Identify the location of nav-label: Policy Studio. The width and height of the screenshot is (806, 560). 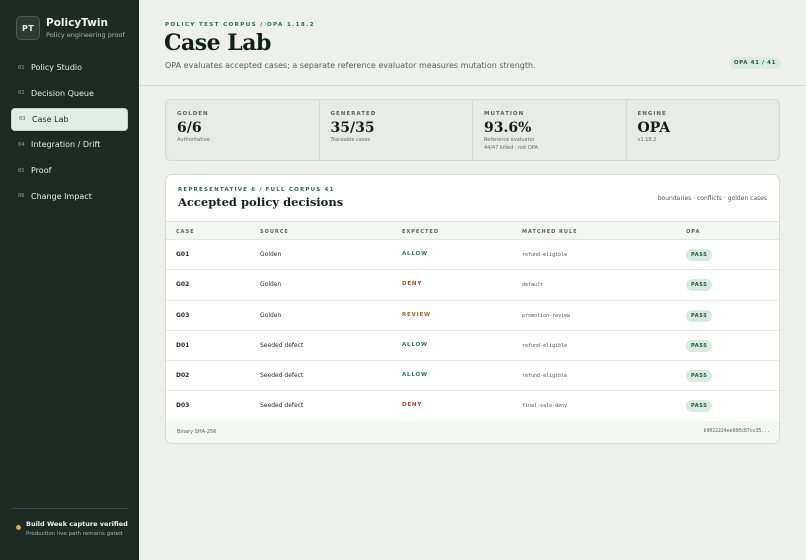
(57, 67).